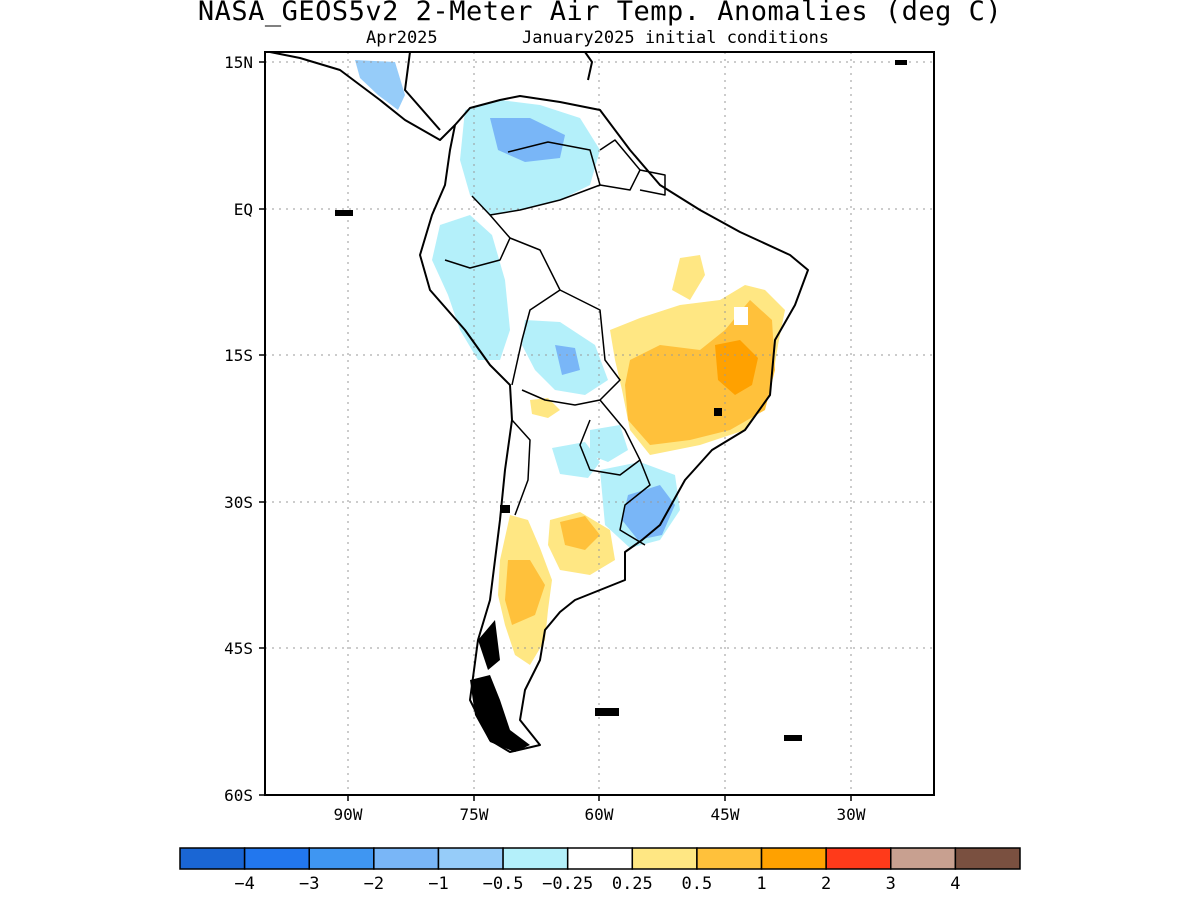 This screenshot has width=1200, height=900. I want to click on lat-label-15s: 15S, so click(238, 355).